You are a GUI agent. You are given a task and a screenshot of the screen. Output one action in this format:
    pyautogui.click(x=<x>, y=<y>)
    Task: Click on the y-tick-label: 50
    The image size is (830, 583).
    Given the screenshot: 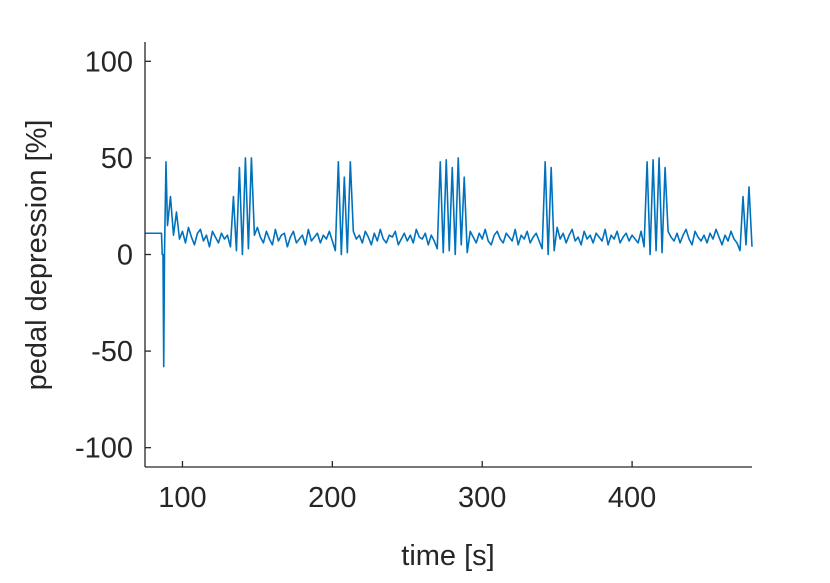 What is the action you would take?
    pyautogui.click(x=117, y=159)
    